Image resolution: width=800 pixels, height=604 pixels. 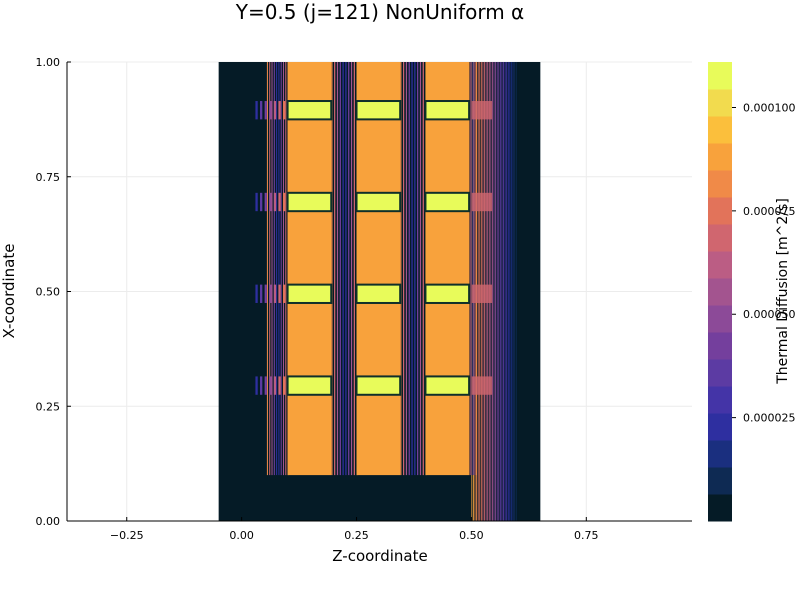 I want to click on colorbar-tick-label: 0.000100, so click(x=769, y=107).